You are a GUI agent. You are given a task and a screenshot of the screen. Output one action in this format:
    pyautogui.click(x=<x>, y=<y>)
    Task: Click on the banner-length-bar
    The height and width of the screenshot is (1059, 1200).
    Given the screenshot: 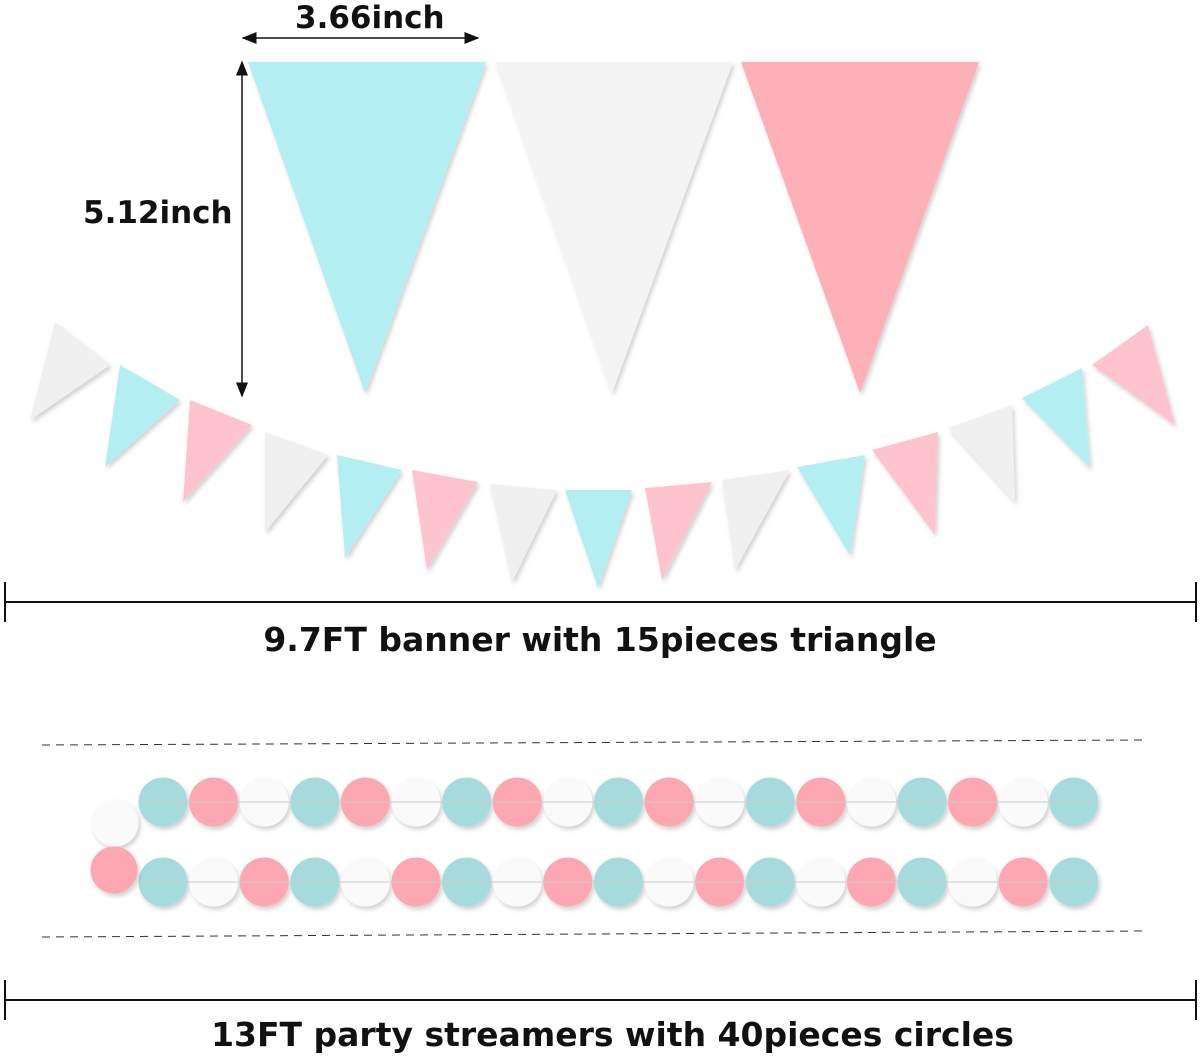 What is the action you would take?
    pyautogui.click(x=600, y=602)
    